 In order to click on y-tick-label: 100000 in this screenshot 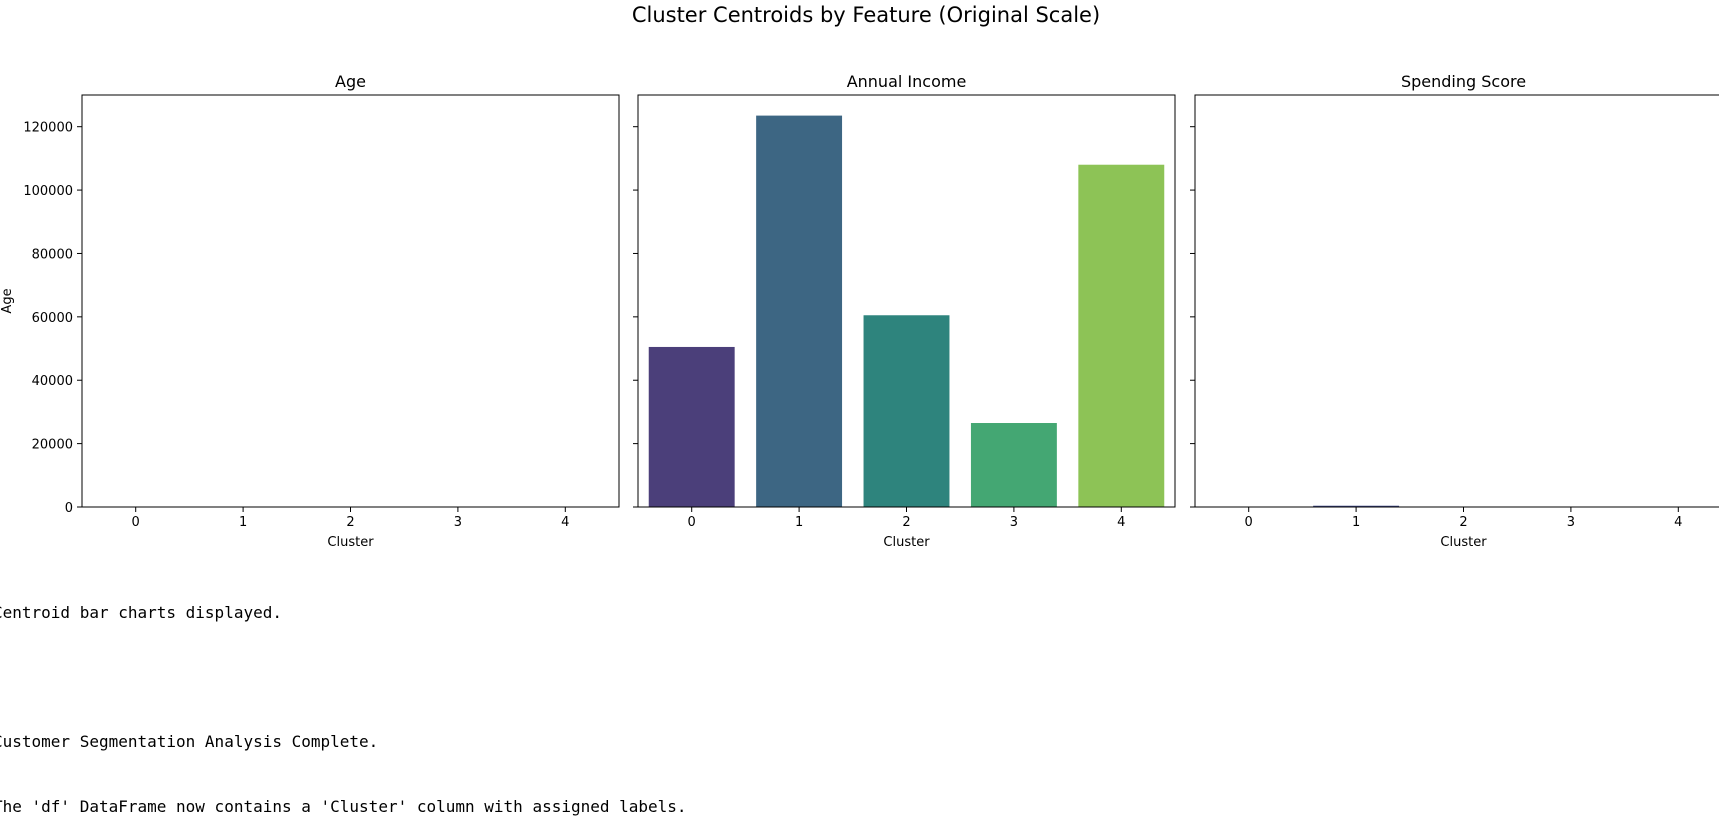, I will do `click(48, 191)`.